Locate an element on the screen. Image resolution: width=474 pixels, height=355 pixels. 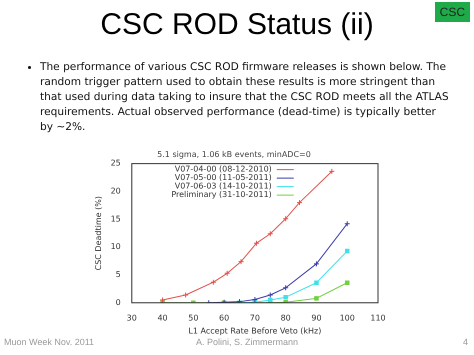
legend-label: V07-05-00 (11-05-2011) is located at coordinates (223, 177).